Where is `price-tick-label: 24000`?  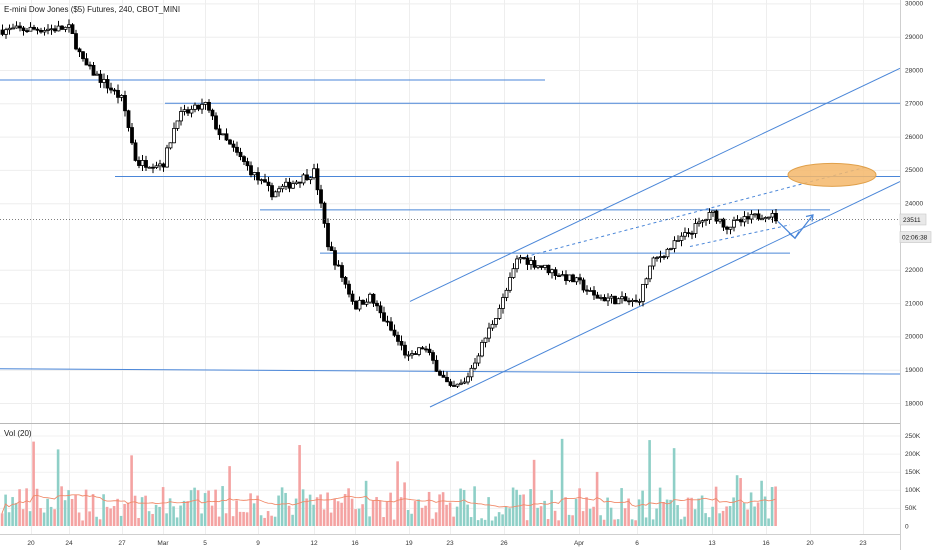 price-tick-label: 24000 is located at coordinates (914, 204).